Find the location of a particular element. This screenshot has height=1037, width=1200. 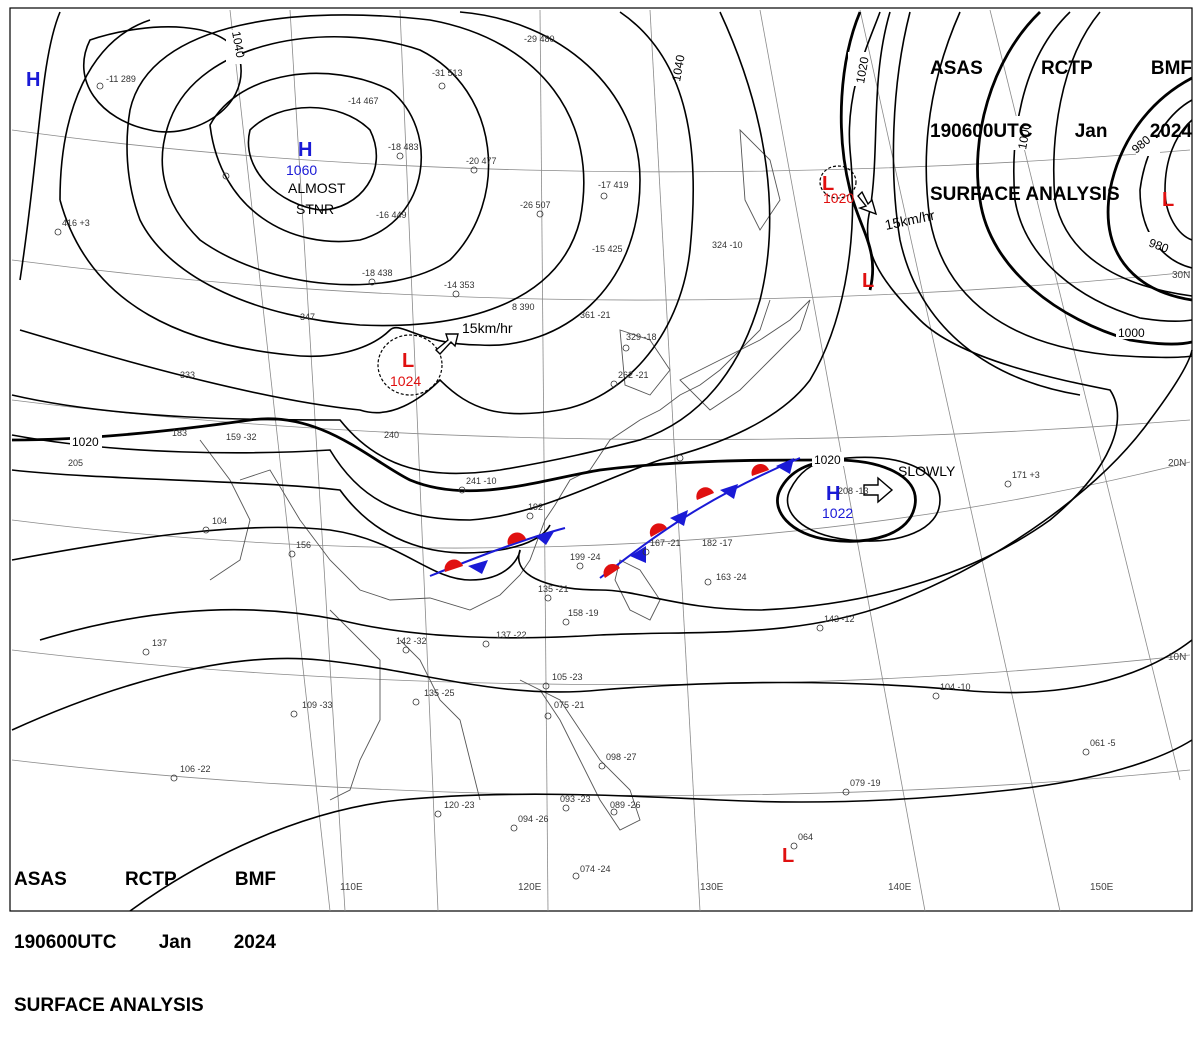

station-plot: 240 is located at coordinates (391, 435).